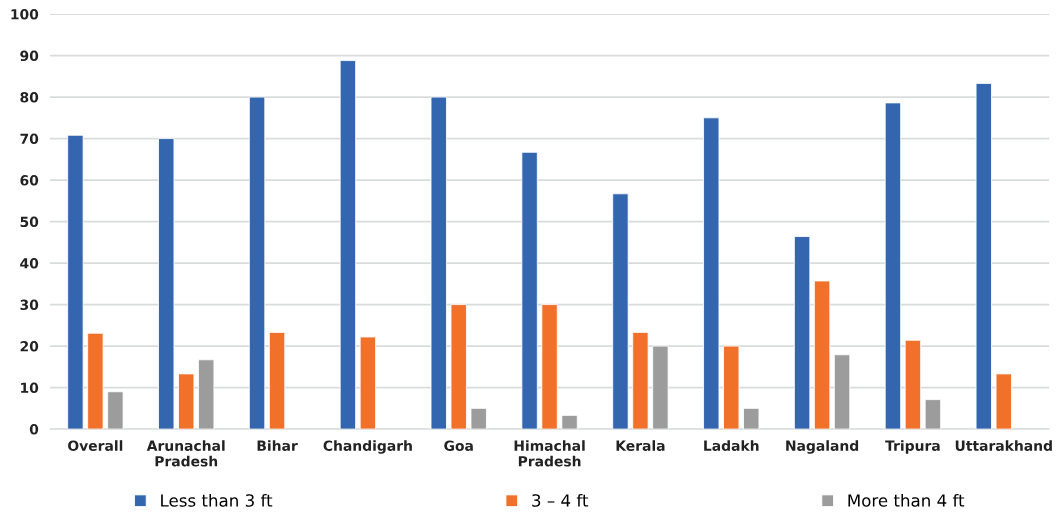 The height and width of the screenshot is (522, 1063). I want to click on y-tick-label: 60, so click(29, 180).